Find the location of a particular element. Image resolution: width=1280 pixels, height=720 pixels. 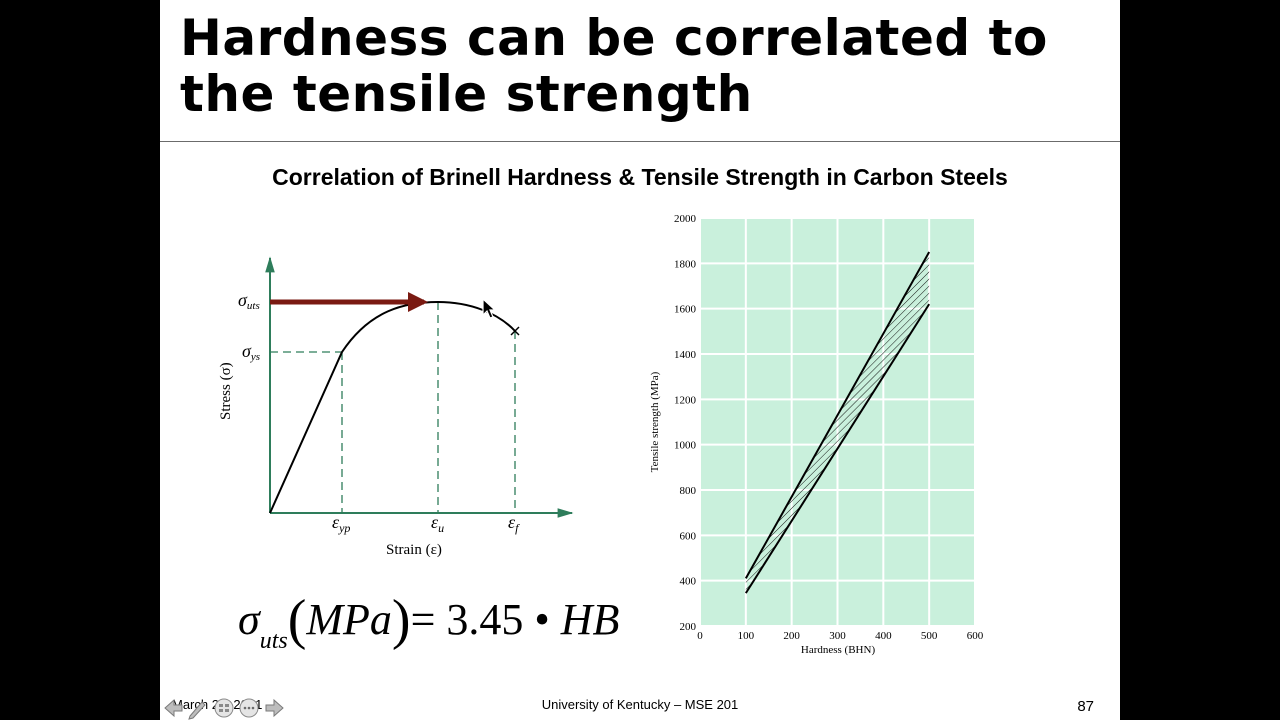

y-axis-title: Tensile strength (MPa) is located at coordinates (655, 421).